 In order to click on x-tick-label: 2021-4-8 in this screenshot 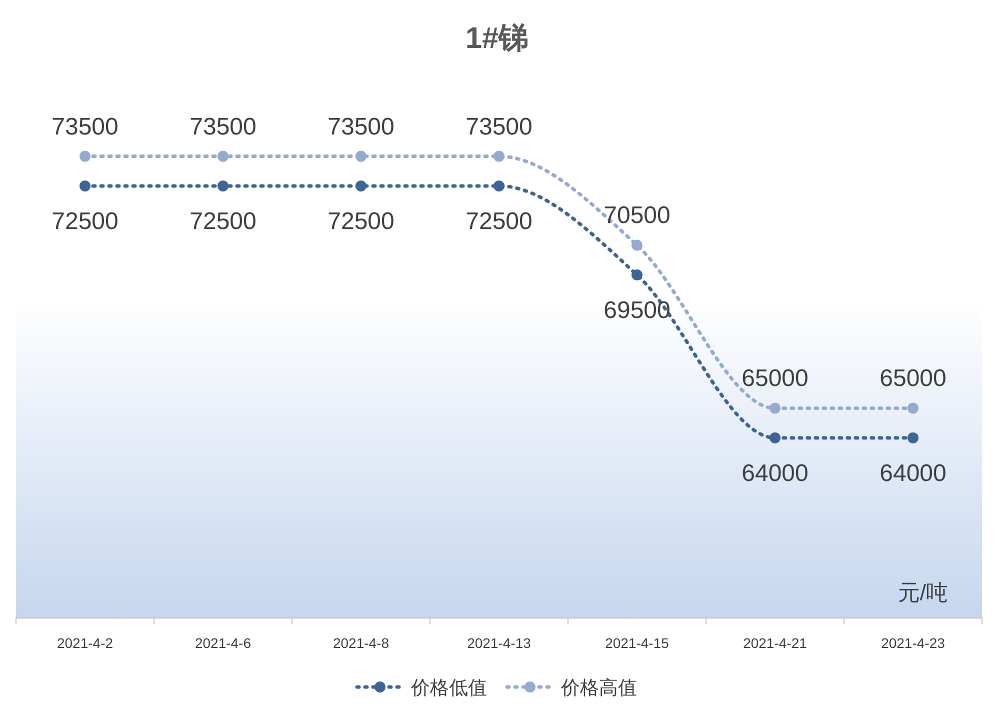, I will do `click(361, 643)`.